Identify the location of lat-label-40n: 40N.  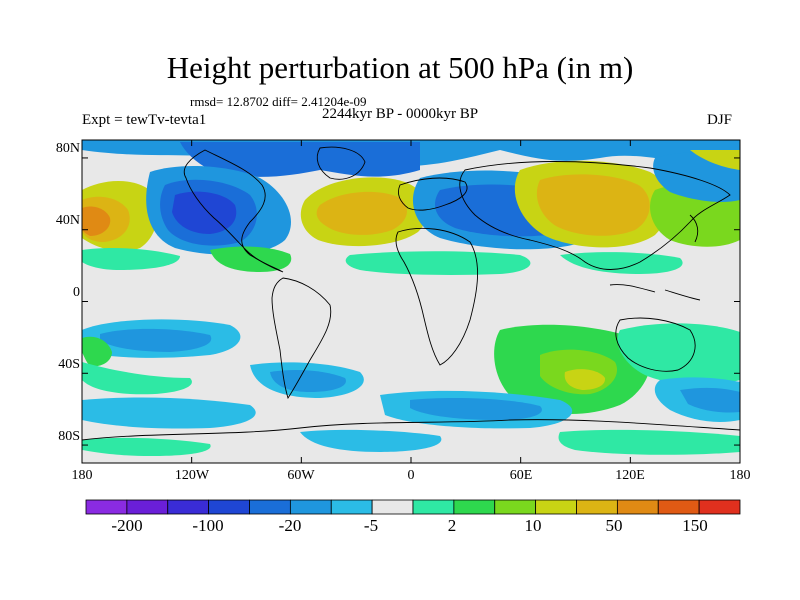
(67, 220).